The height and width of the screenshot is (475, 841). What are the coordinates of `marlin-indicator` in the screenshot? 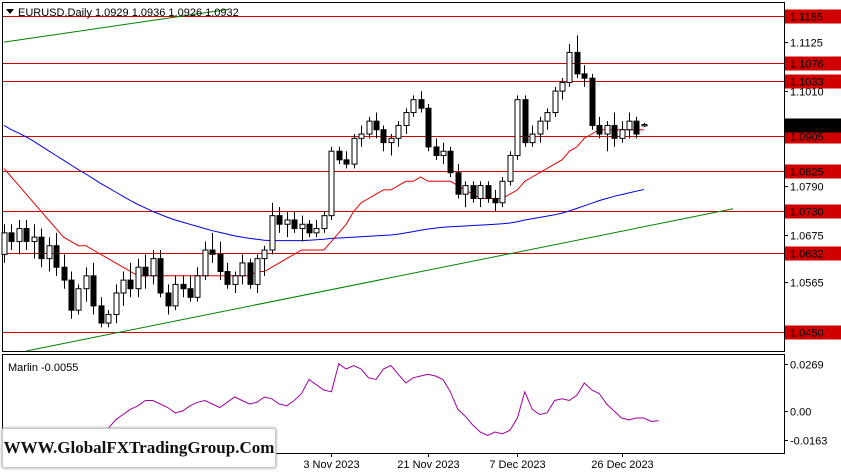 It's located at (331, 402).